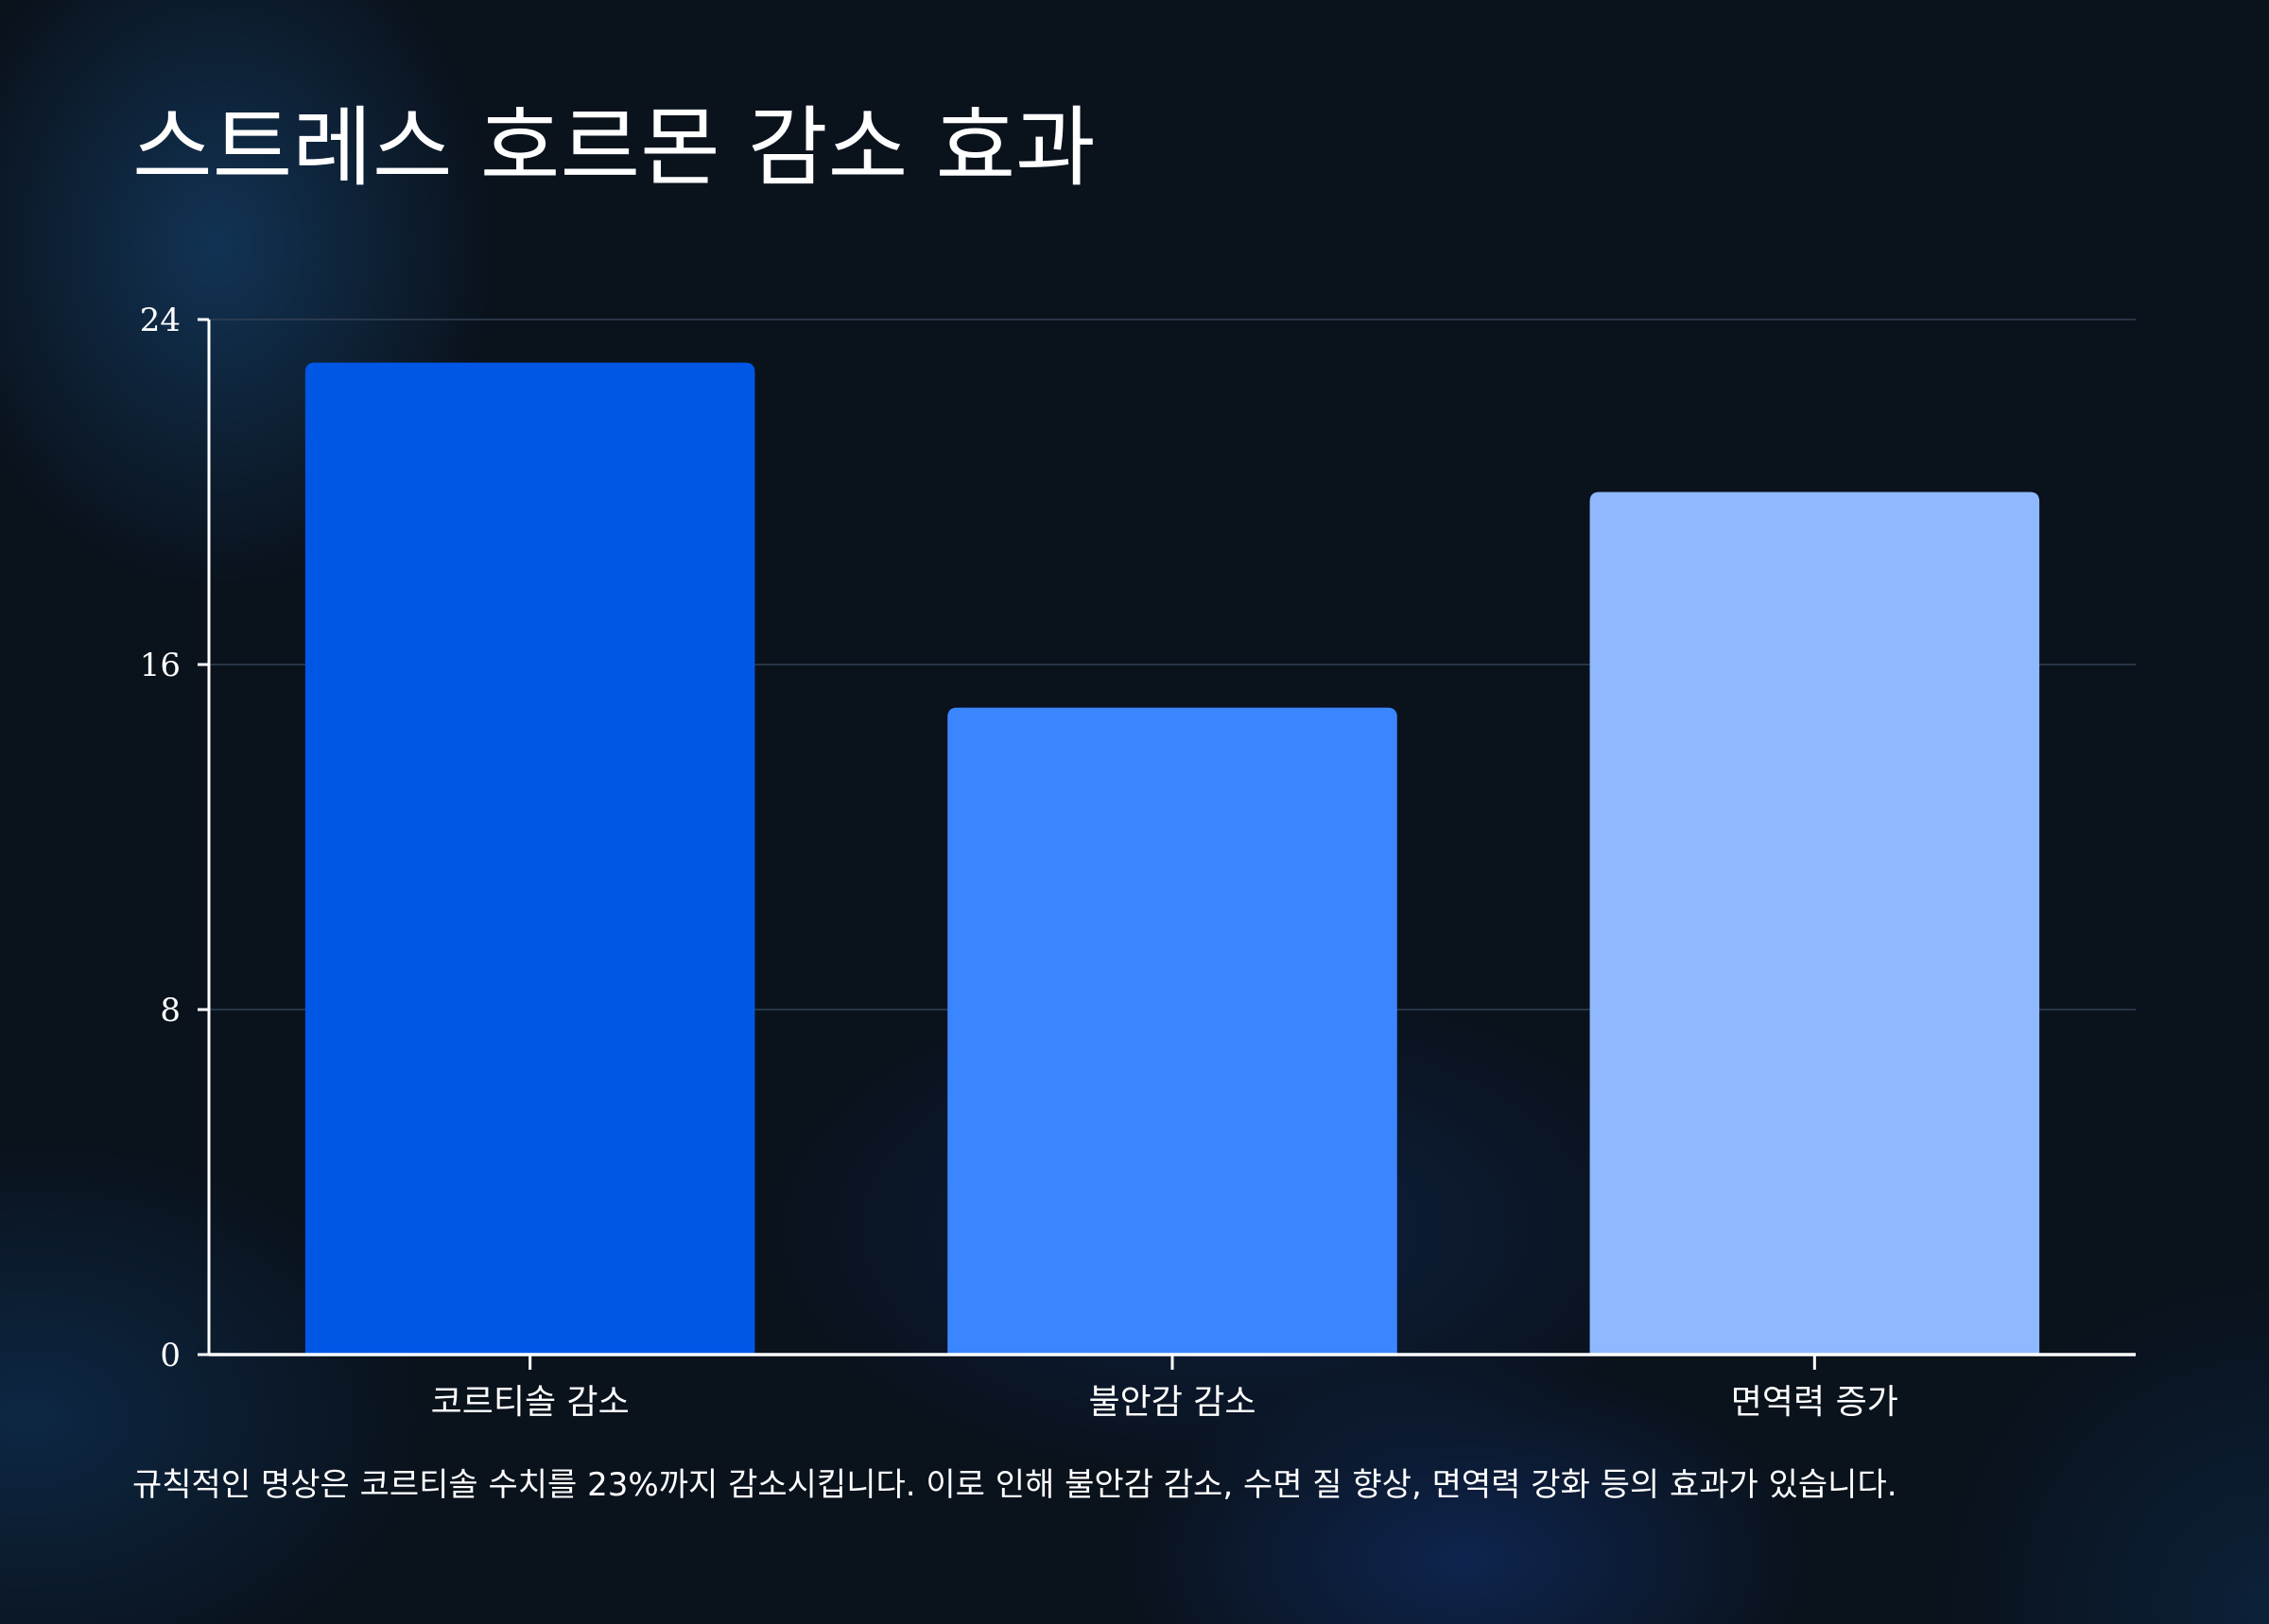  Describe the element at coordinates (531, 1402) in the screenshot. I see `x-tick-label-1: 코르티솔 감소` at that location.